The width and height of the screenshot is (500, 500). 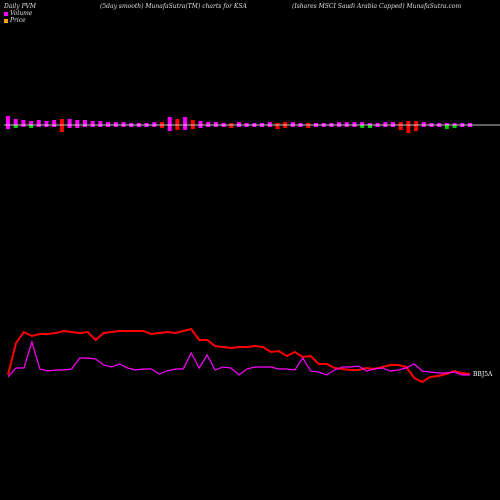 What do you see at coordinates (6, 13) in the screenshot?
I see `legend-volume-swatch` at bounding box center [6, 13].